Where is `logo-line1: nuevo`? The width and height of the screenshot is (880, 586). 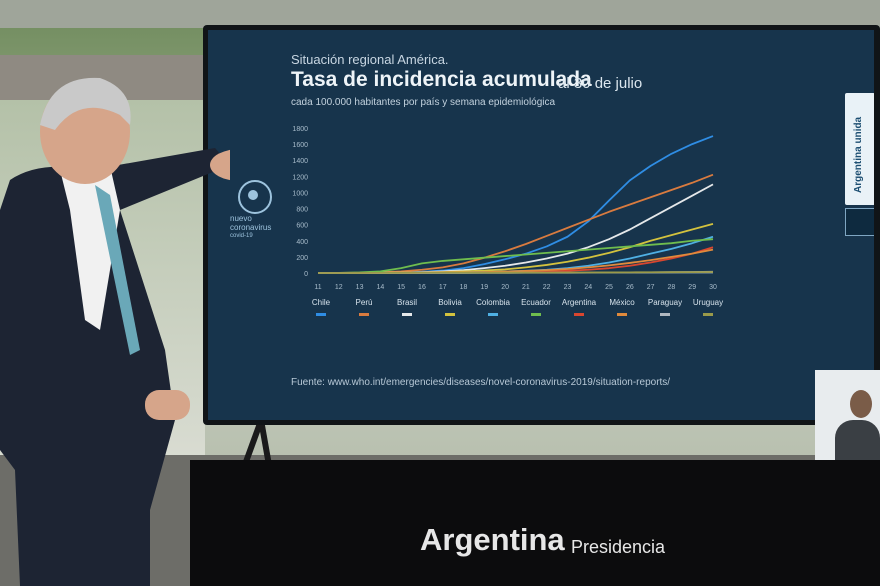 logo-line1: nuevo is located at coordinates (241, 218).